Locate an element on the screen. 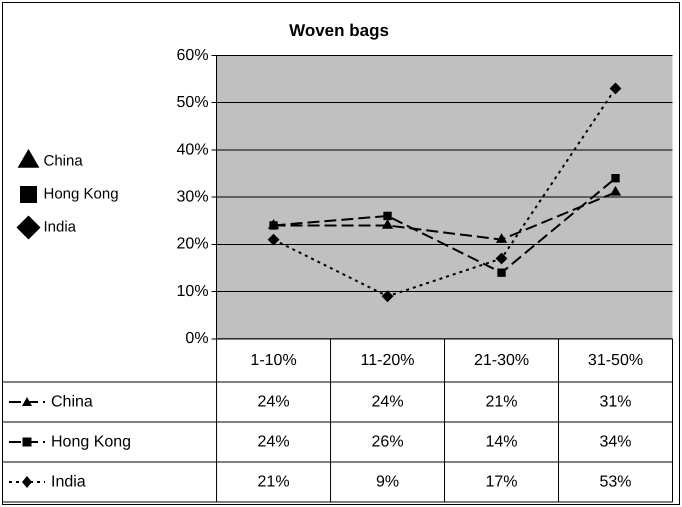  data-label: 26% is located at coordinates (388, 441).